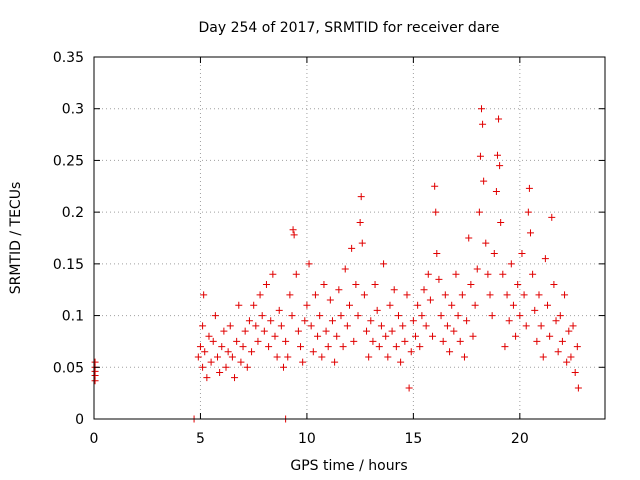 The image size is (640, 480). I want to click on x-tick-label: 5, so click(200, 439).